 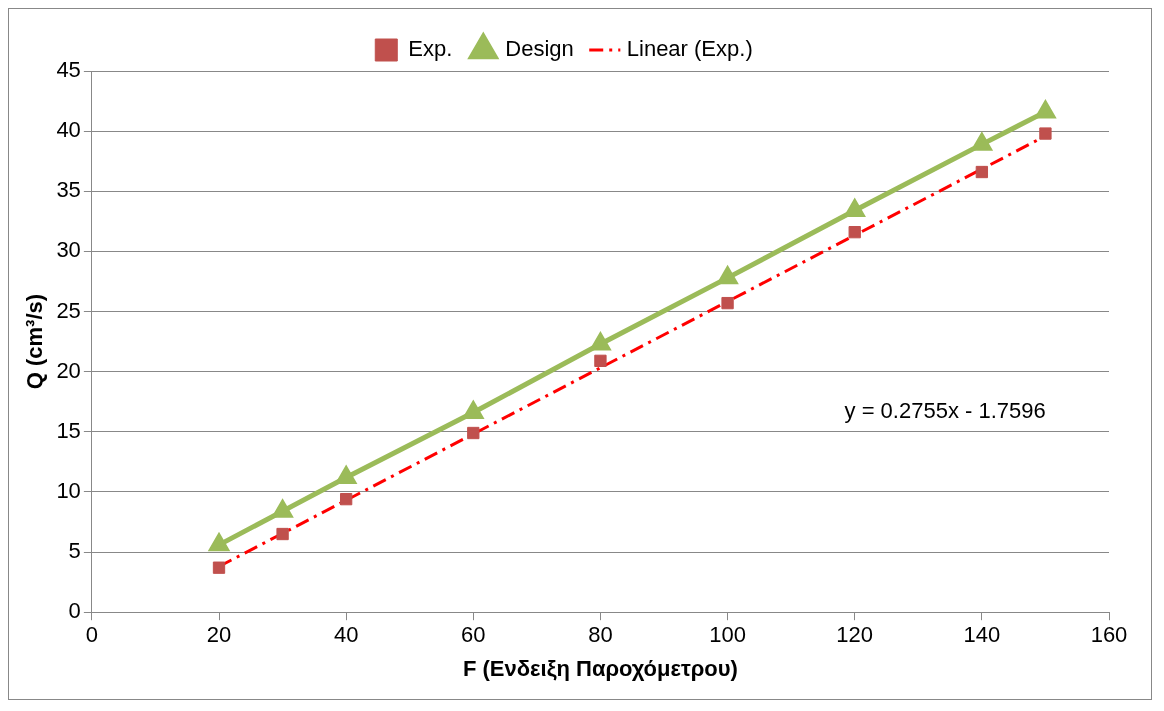 I want to click on x-tick-label: 120, so click(x=855, y=635).